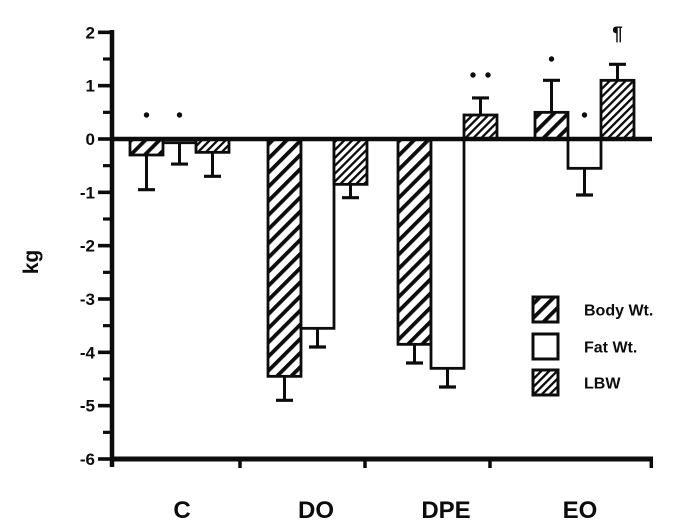 This screenshot has width=679, height=528. I want to click on category-label-do: DO, so click(316, 510).